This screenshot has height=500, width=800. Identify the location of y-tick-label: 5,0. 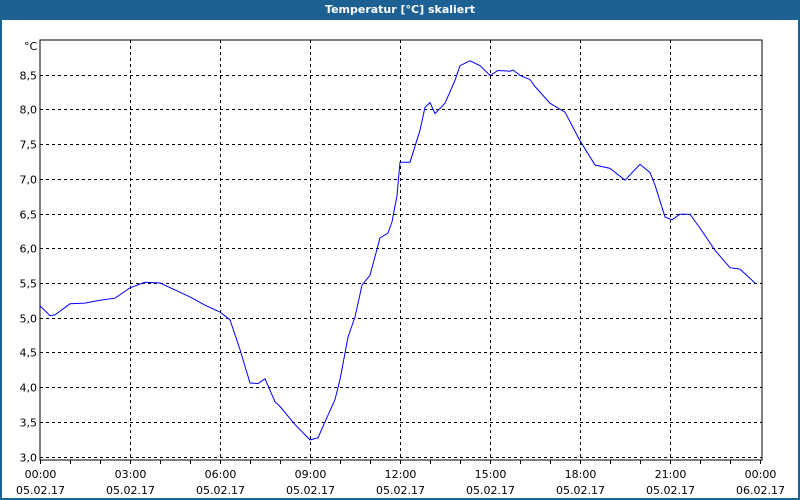
(29, 319).